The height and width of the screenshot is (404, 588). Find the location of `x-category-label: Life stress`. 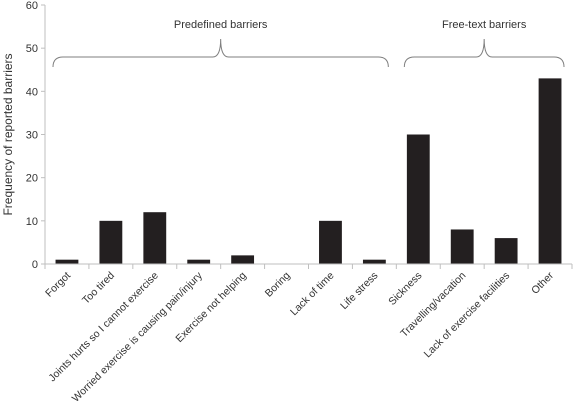

x-category-label: Life stress is located at coordinates (359, 291).